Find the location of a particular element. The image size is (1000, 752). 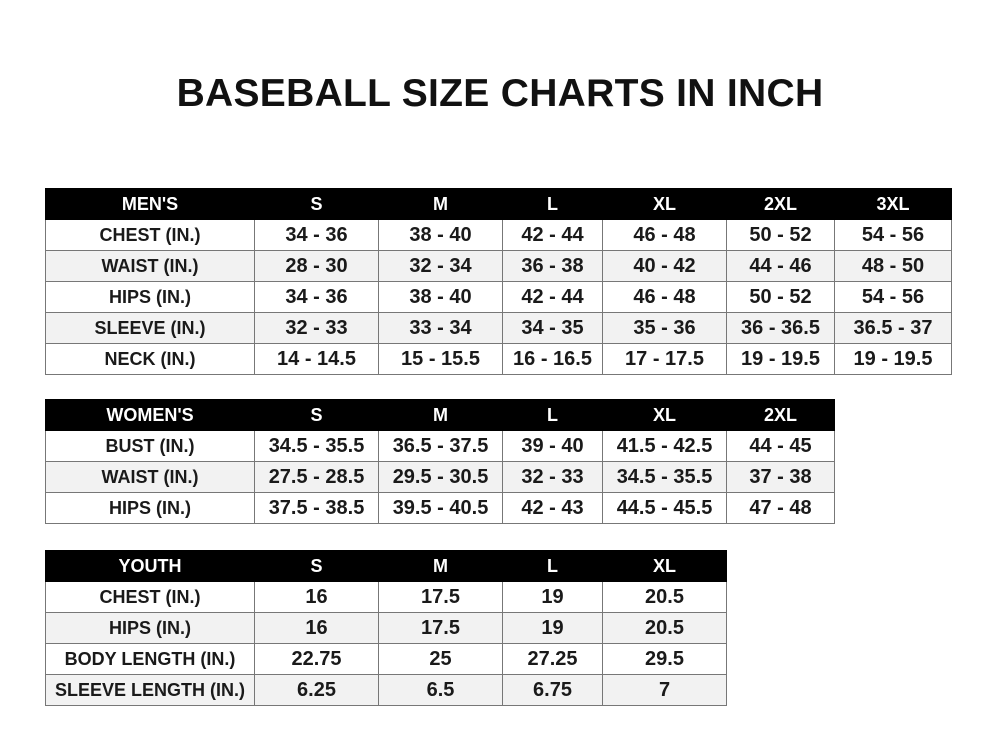

size-value: 44 - 46 is located at coordinates (780, 266).